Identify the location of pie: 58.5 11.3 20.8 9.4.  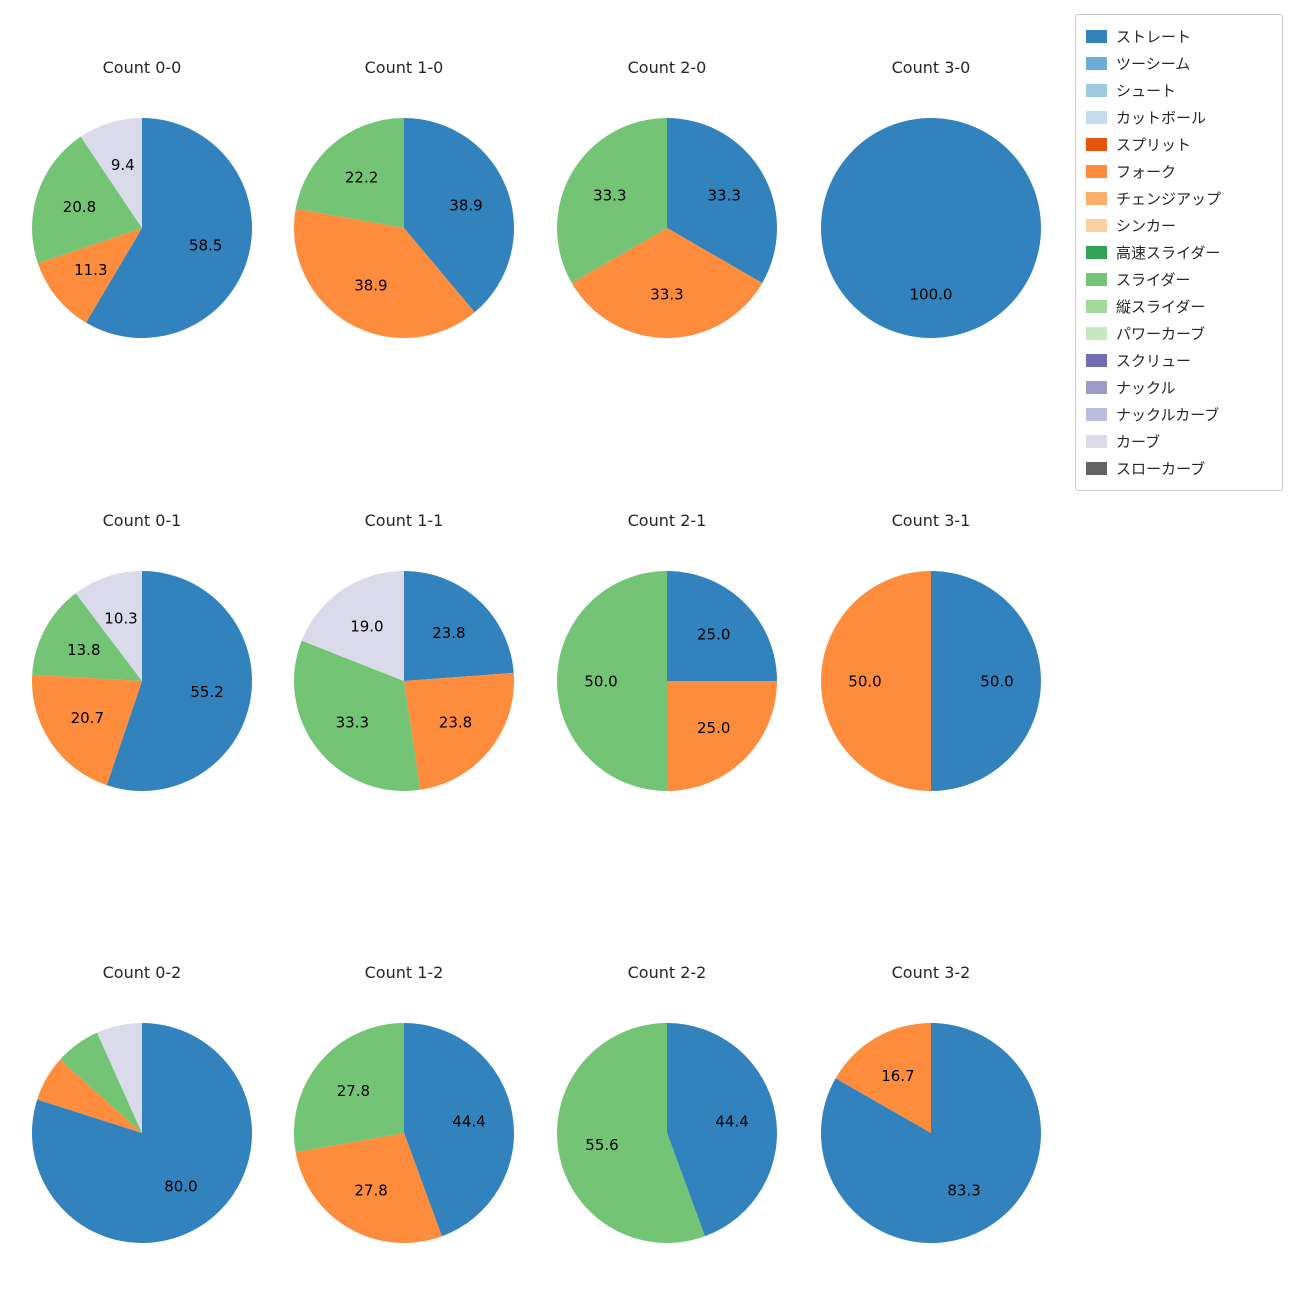
(142, 228).